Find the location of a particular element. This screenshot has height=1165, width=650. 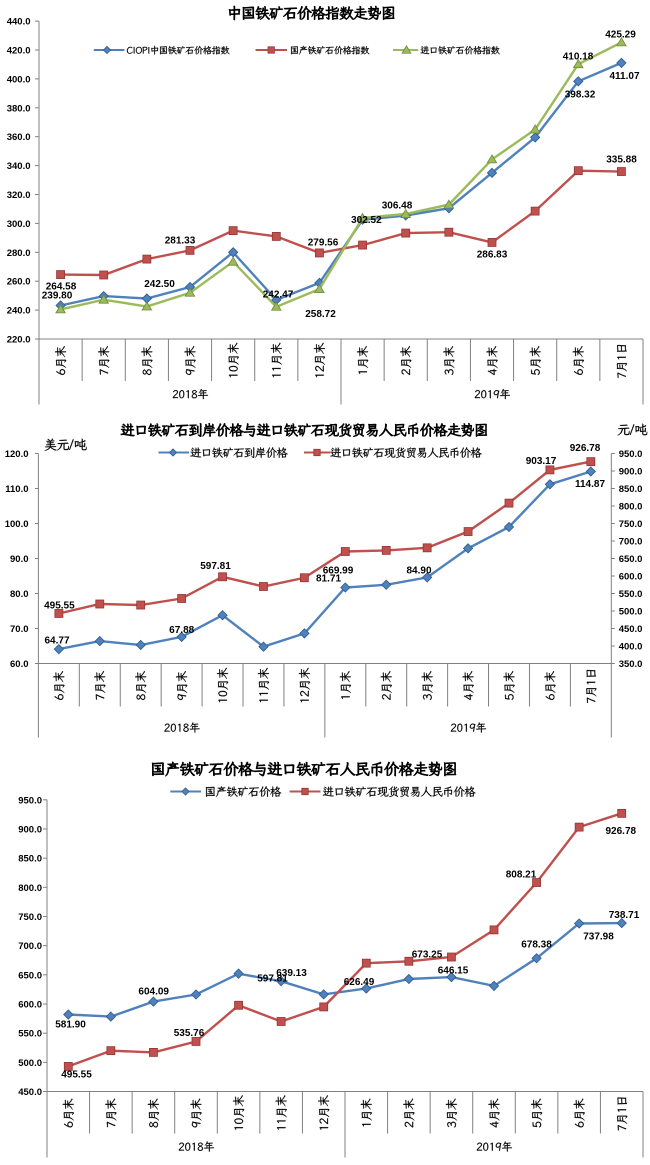

svg-text: 678.38 is located at coordinates (536, 945).